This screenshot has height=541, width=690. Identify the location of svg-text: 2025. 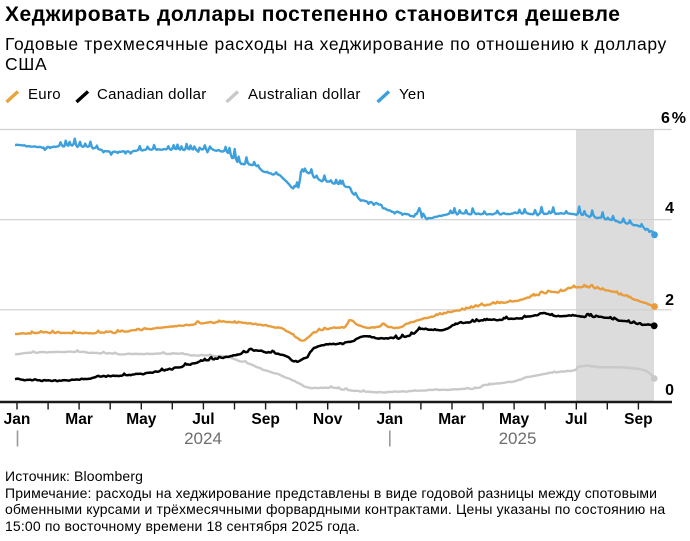
(518, 438).